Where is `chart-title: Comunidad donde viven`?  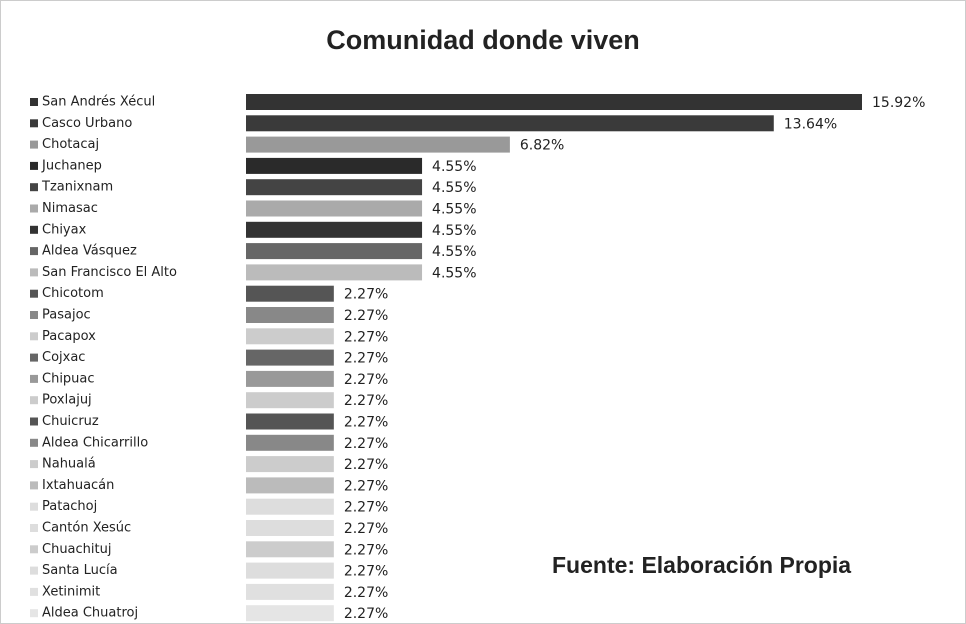
chart-title: Comunidad donde viven is located at coordinates (483, 40).